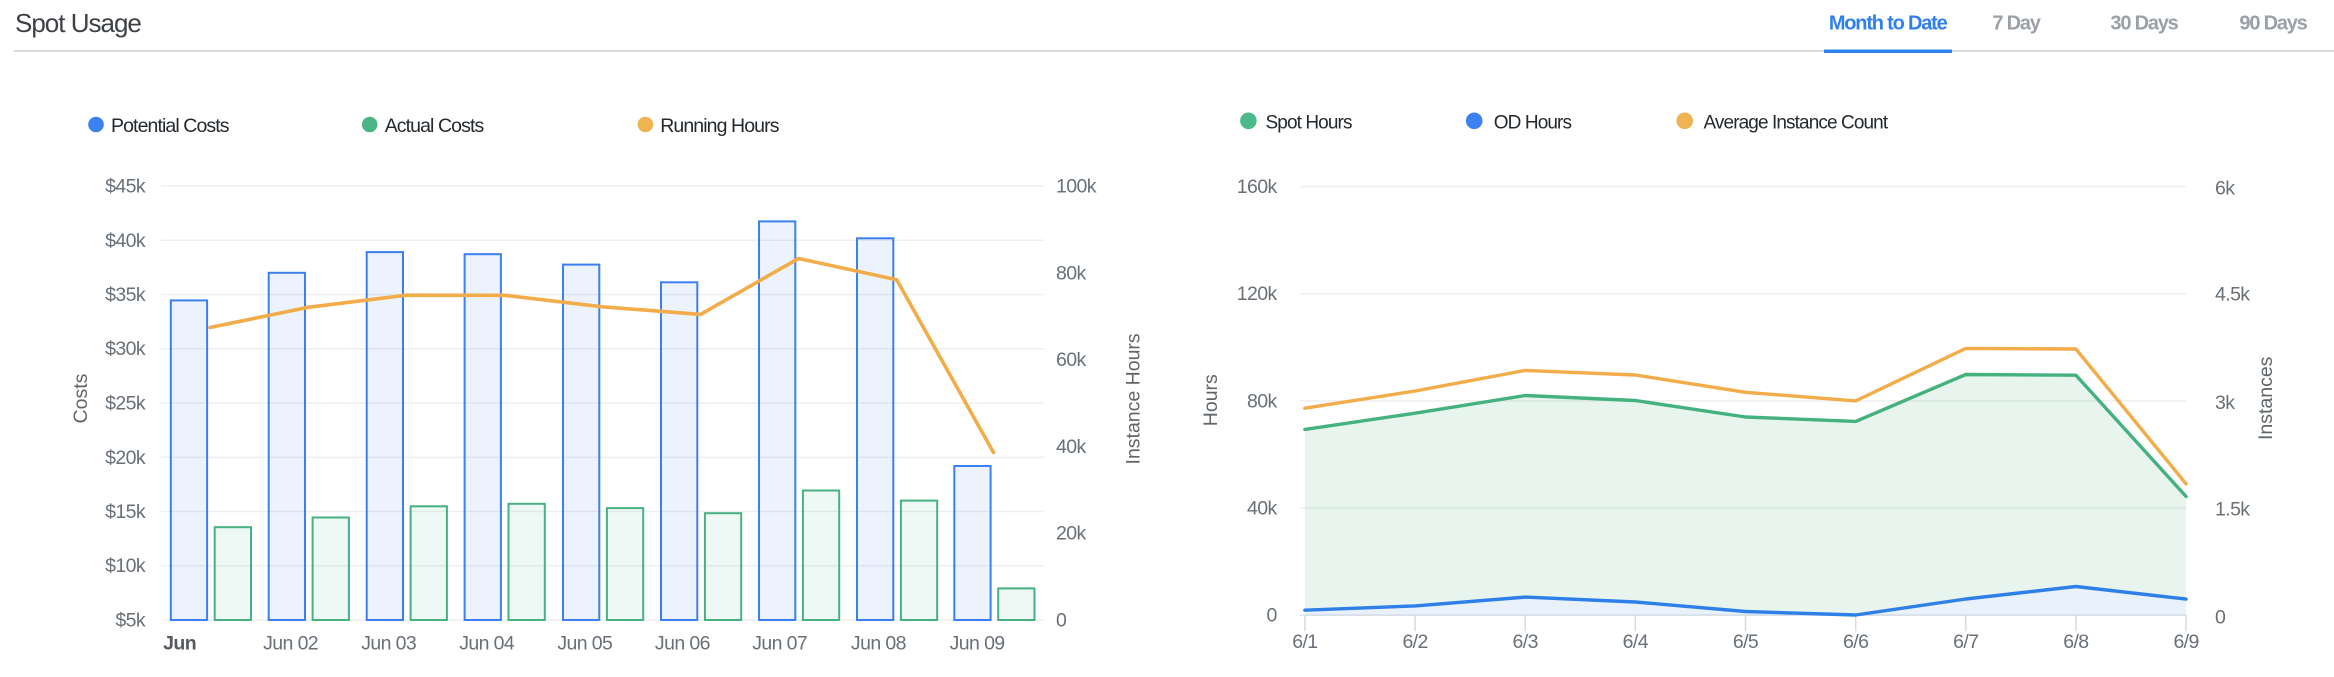 Image resolution: width=2334 pixels, height=677 pixels. Describe the element at coordinates (878, 644) in the screenshot. I see `svg-text: Jun 08` at that location.